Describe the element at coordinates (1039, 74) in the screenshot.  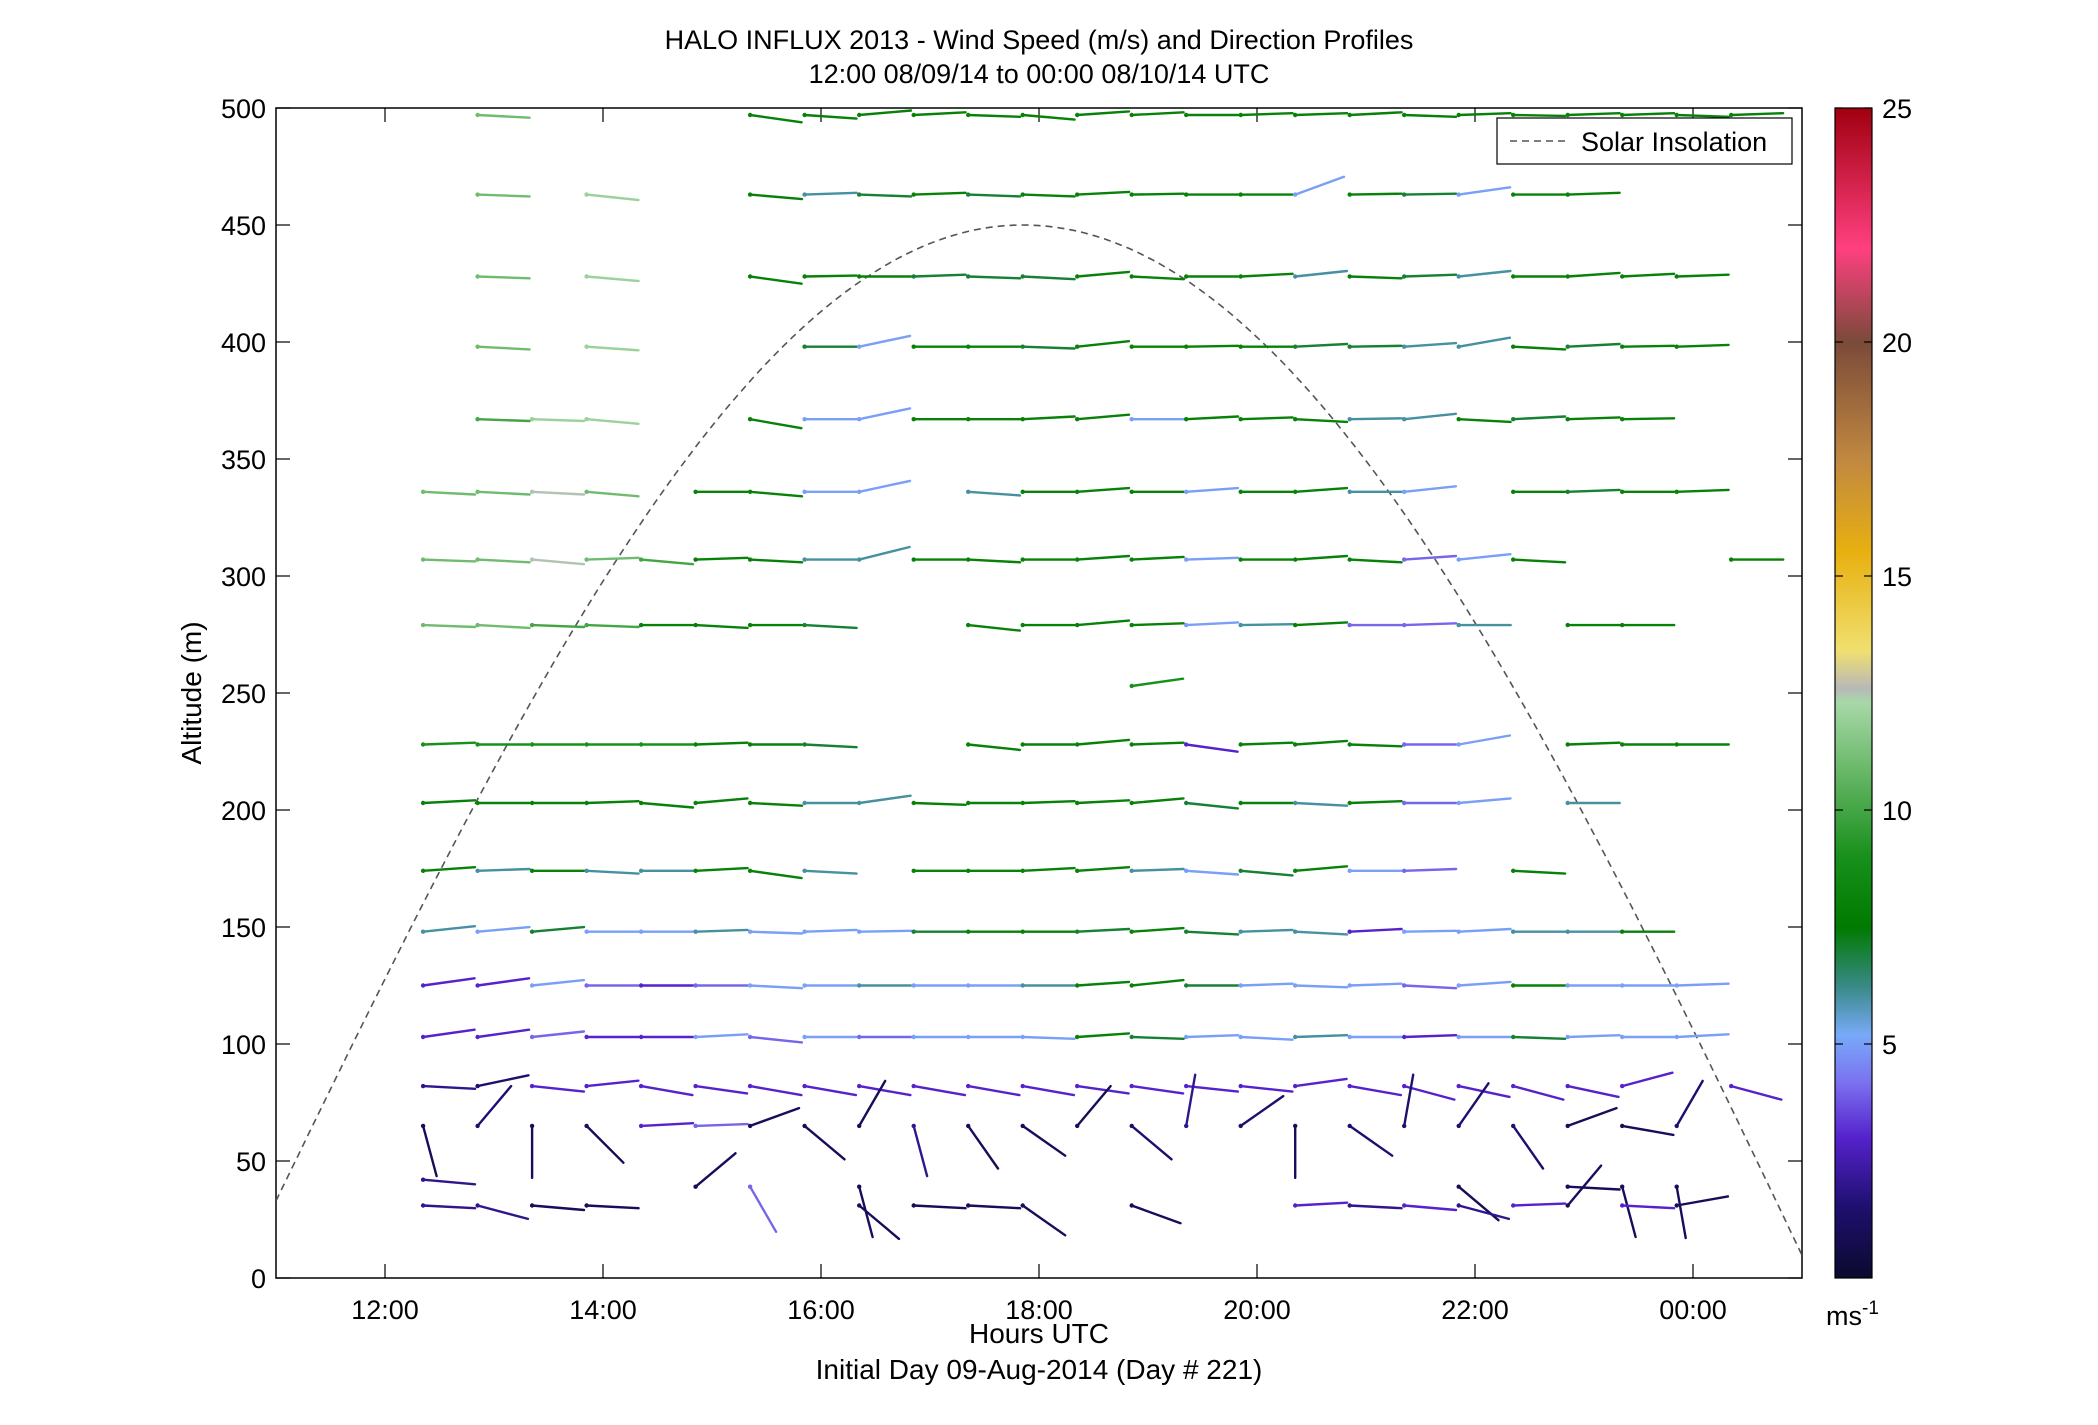
I see `chart-subtitle: 12:00 08/09/14 to 00:00 08/10/14 UTC` at that location.